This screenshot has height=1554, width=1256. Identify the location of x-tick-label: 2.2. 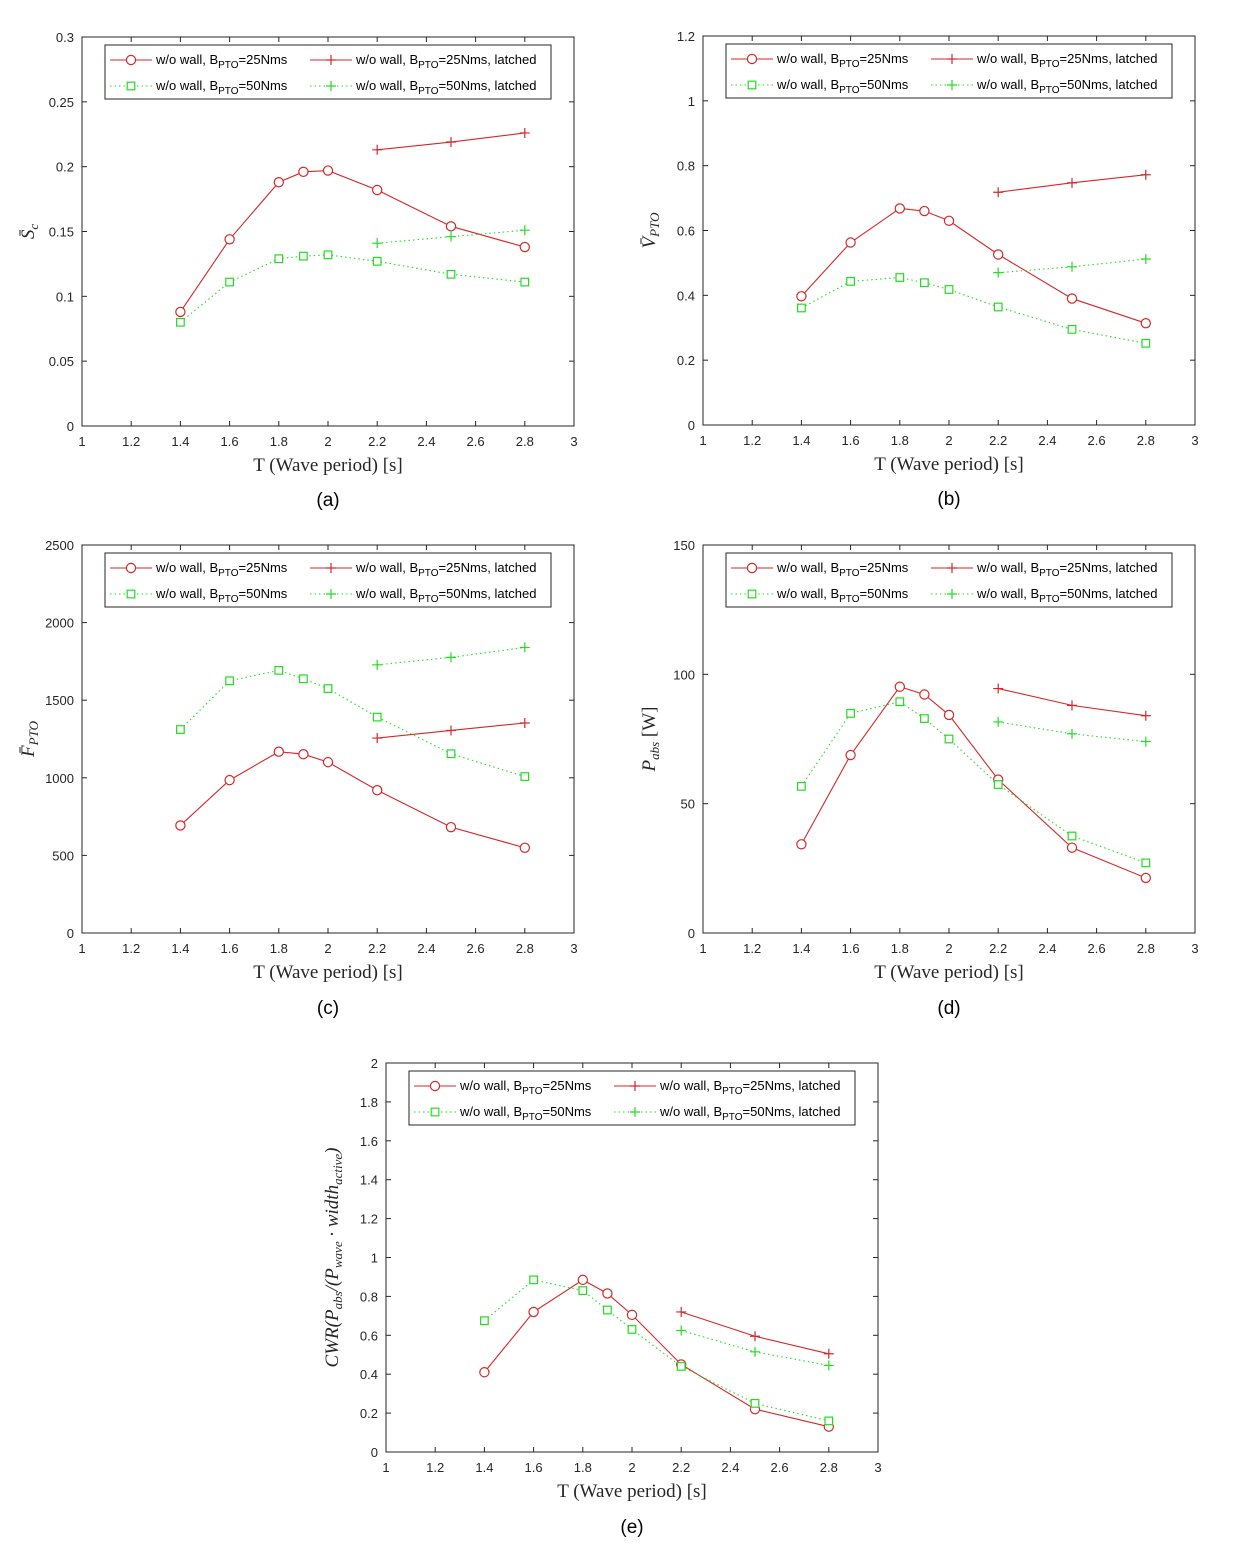
(377, 948).